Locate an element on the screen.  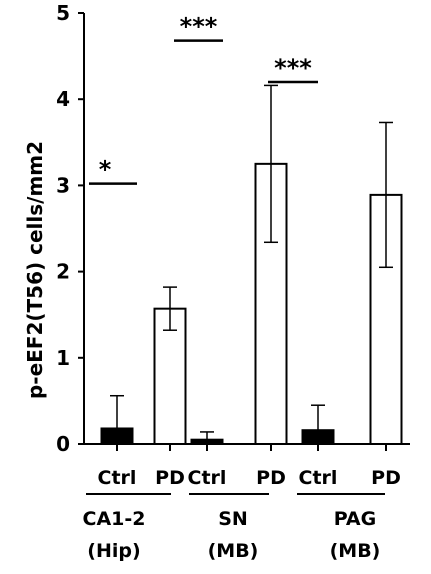
significance-marker: * is located at coordinates (105, 170).